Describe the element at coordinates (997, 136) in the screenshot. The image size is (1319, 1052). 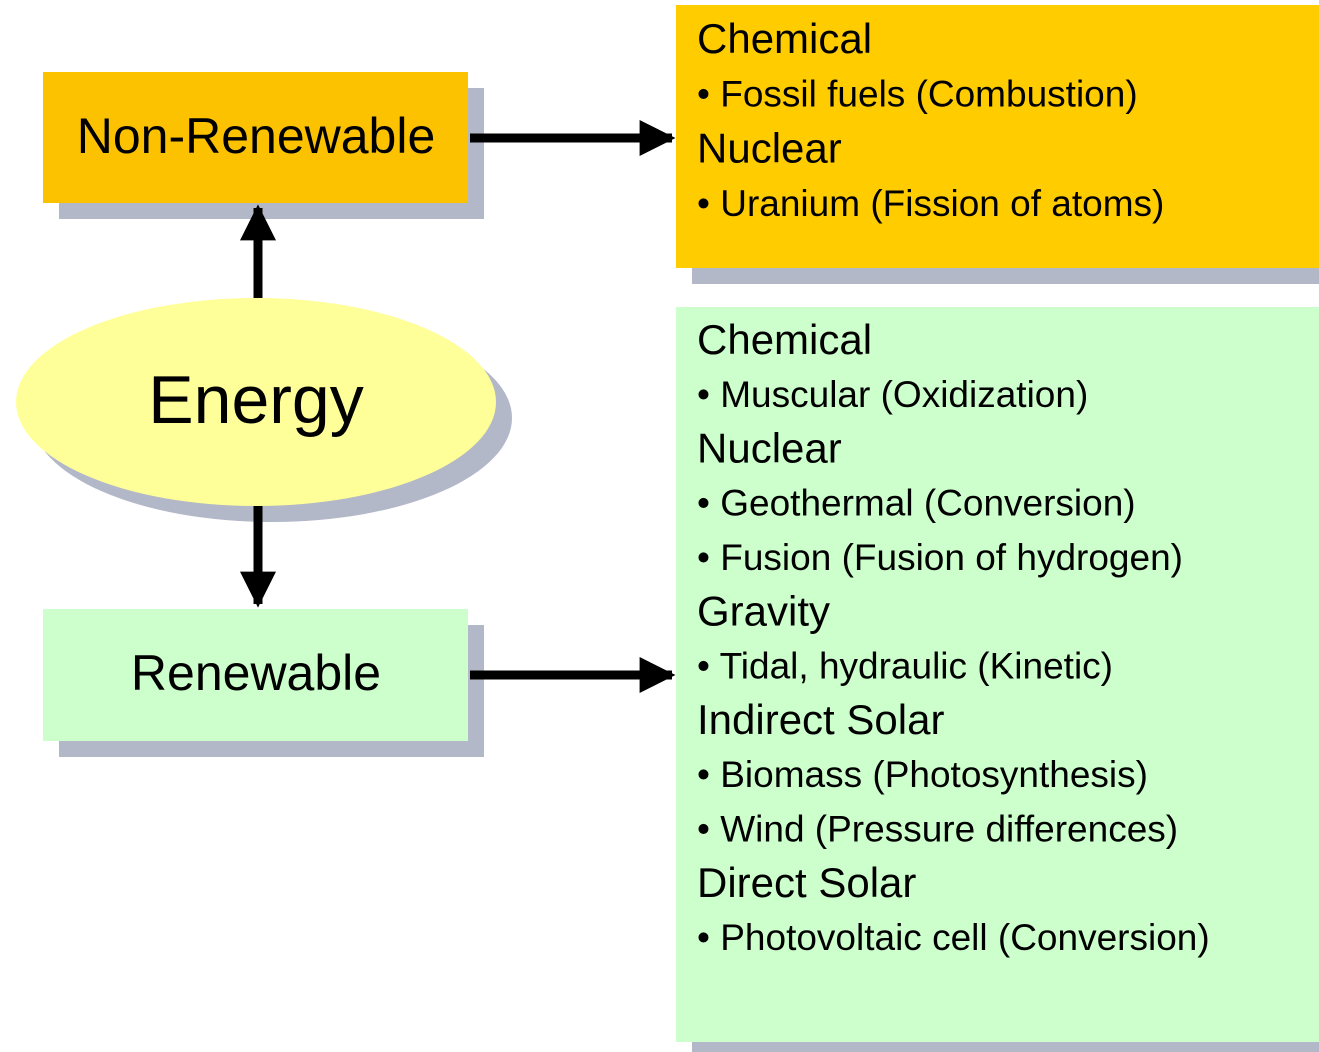
I see `panel-box` at that location.